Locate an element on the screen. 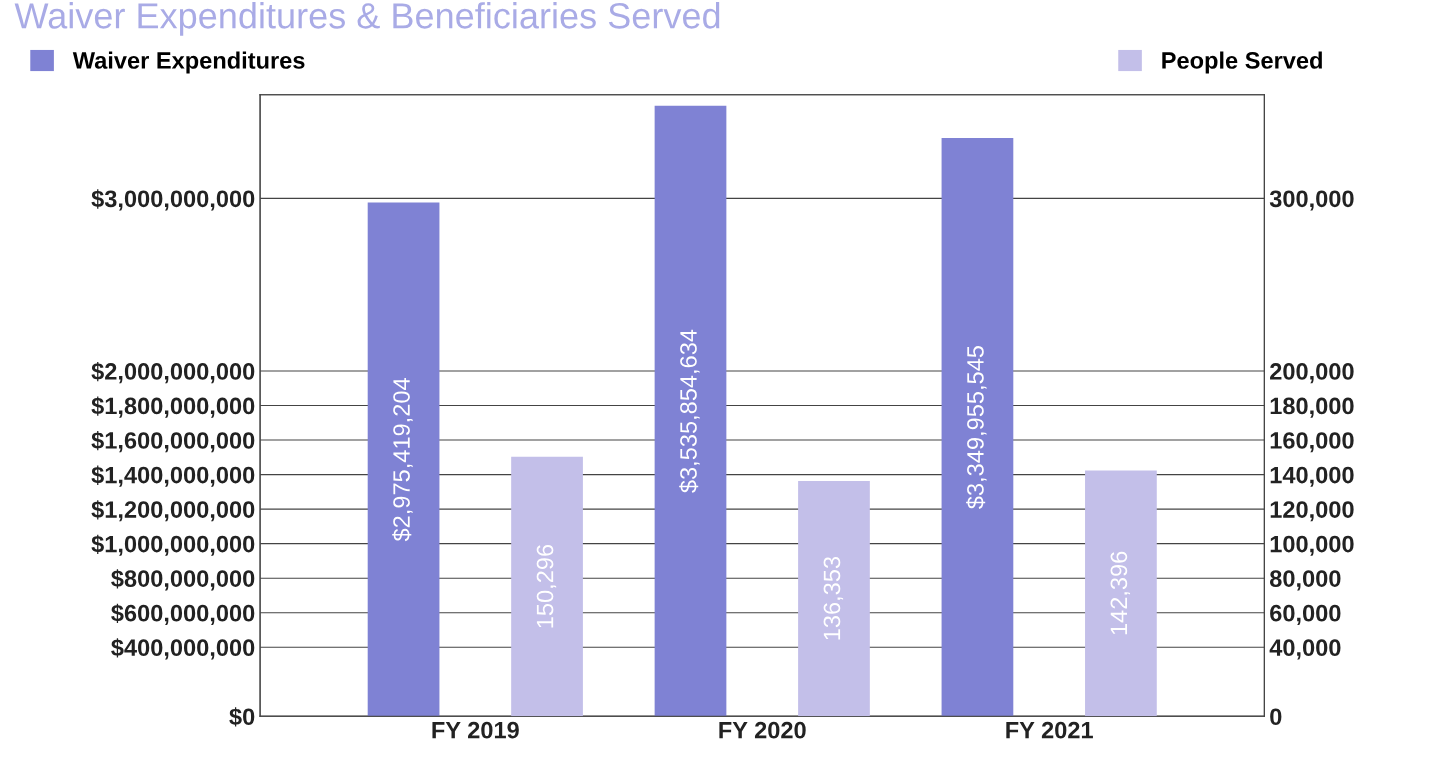  y2-tick-label: 0 is located at coordinates (1276, 717).